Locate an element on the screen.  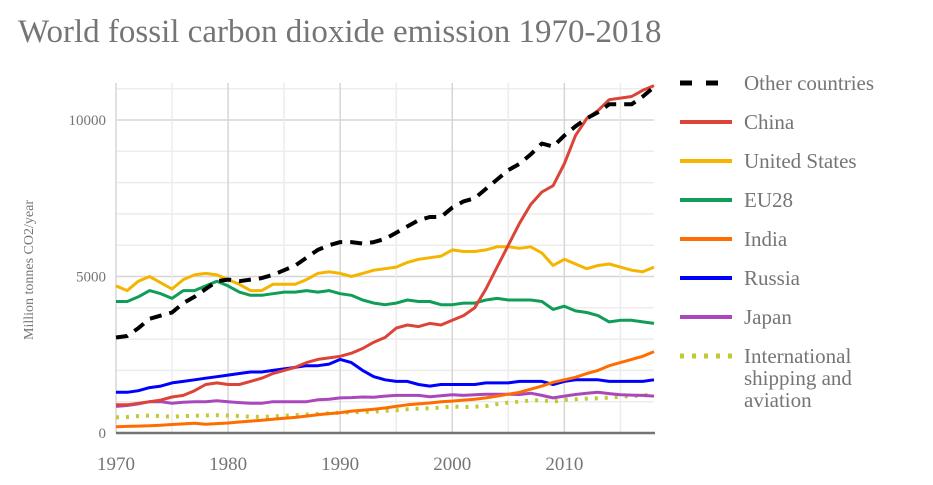
series-line-eu28 is located at coordinates (385, 302).